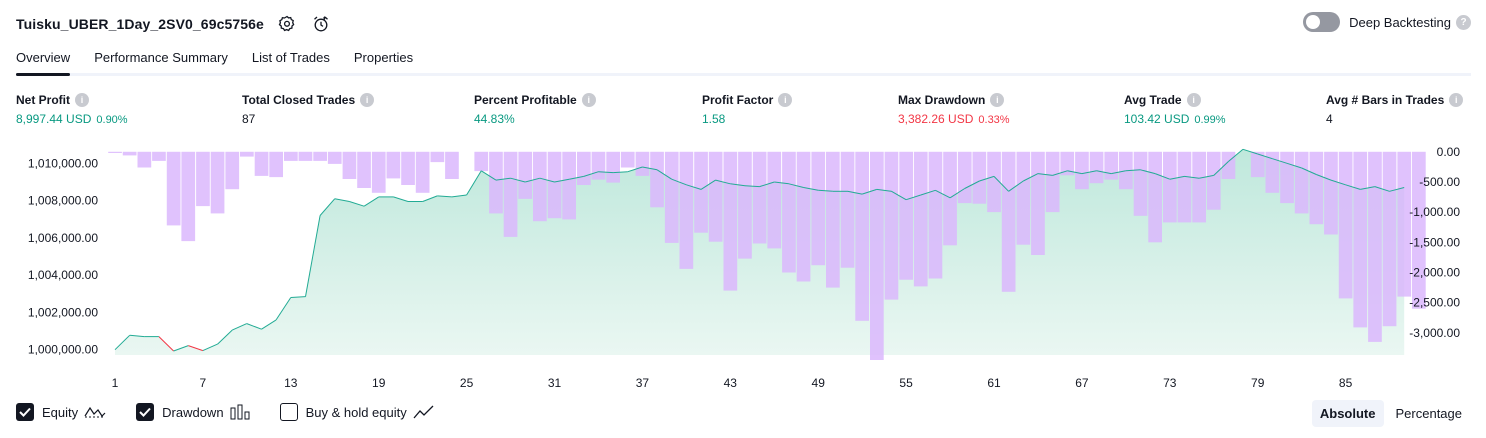 Image resolution: width=1486 pixels, height=438 pixels. Describe the element at coordinates (1175, 109) in the screenshot. I see `stat-avg-trade: Avg Trade i 103.42 USD 0.99%` at that location.